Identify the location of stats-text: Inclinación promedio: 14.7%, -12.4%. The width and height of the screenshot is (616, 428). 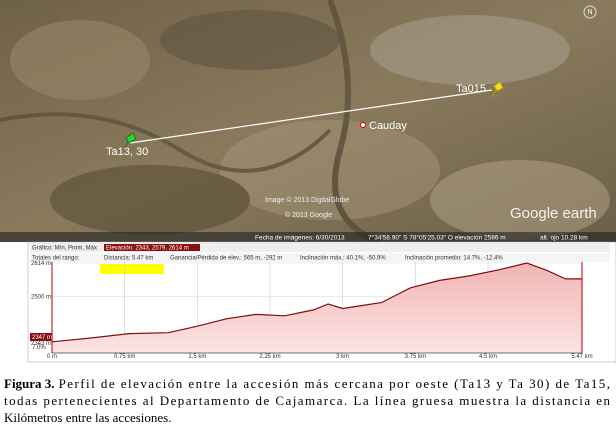
(454, 259).